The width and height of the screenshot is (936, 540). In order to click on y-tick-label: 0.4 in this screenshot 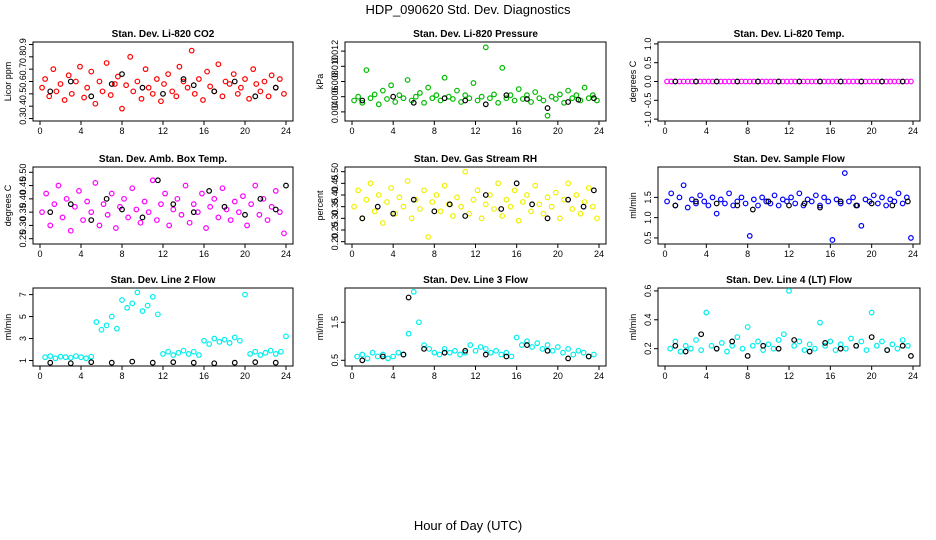, I will do `click(648, 320)`.